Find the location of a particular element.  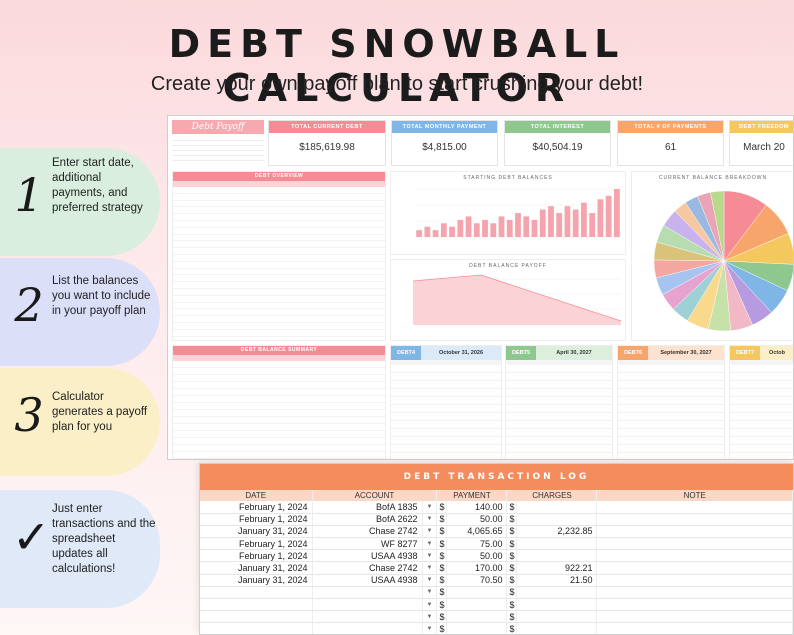

account-cell: BofA 1835 is located at coordinates (367, 507).